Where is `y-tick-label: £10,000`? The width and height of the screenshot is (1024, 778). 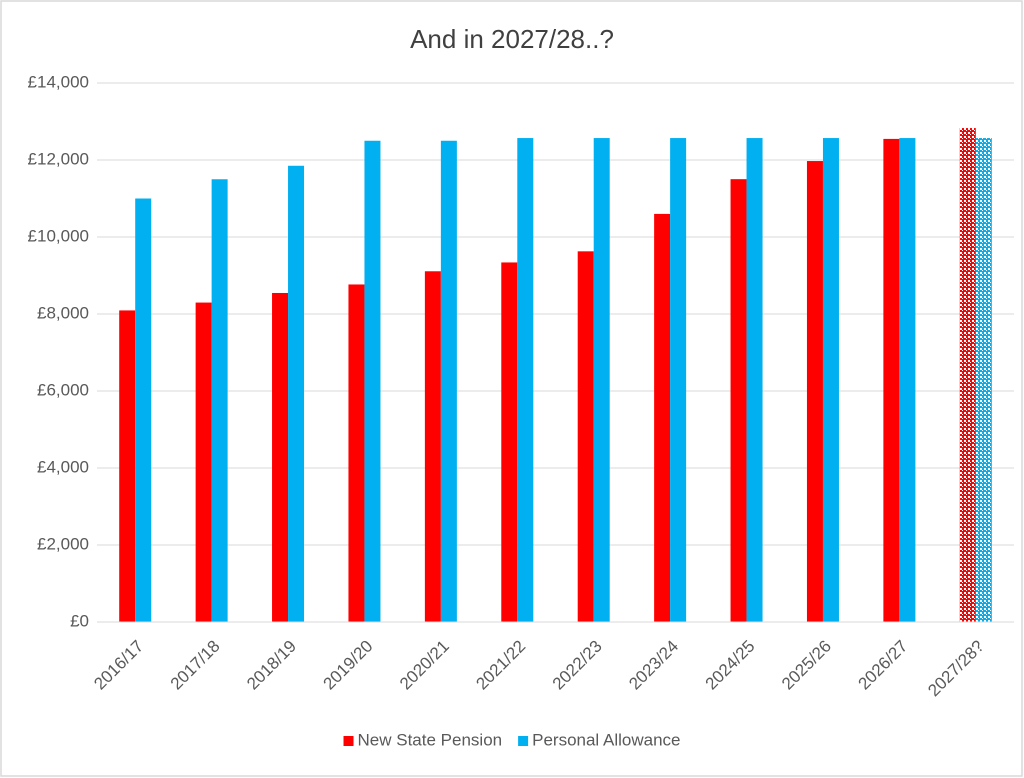 y-tick-label: £10,000 is located at coordinates (58, 235).